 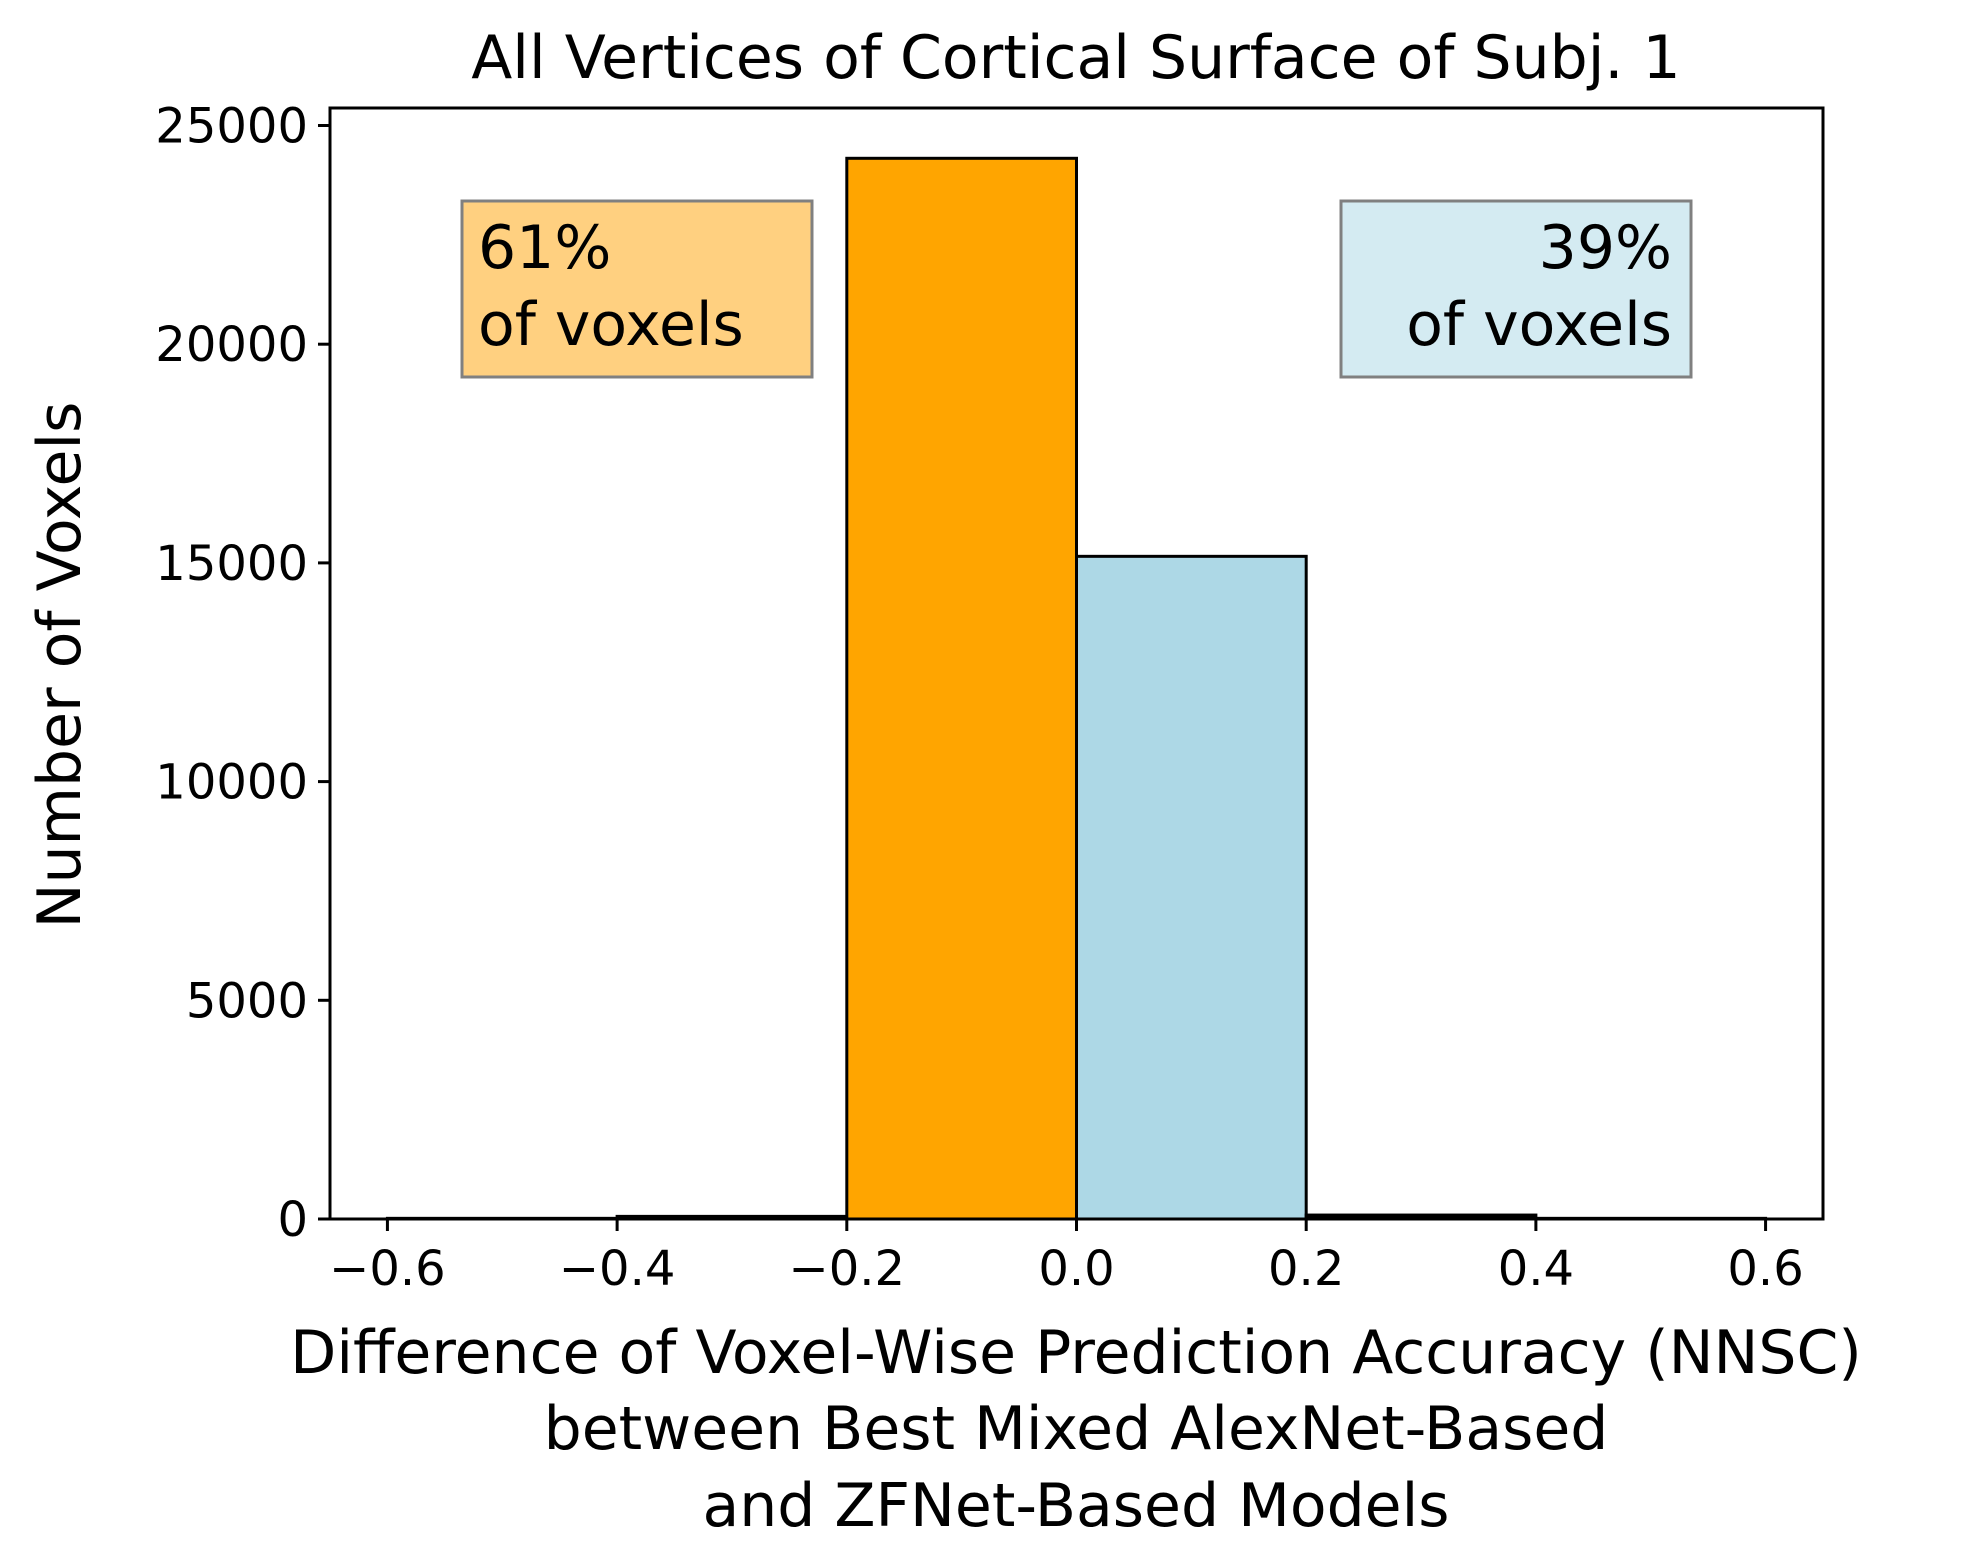 I want to click on x-tick-label: −0.6, so click(x=387, y=1269).